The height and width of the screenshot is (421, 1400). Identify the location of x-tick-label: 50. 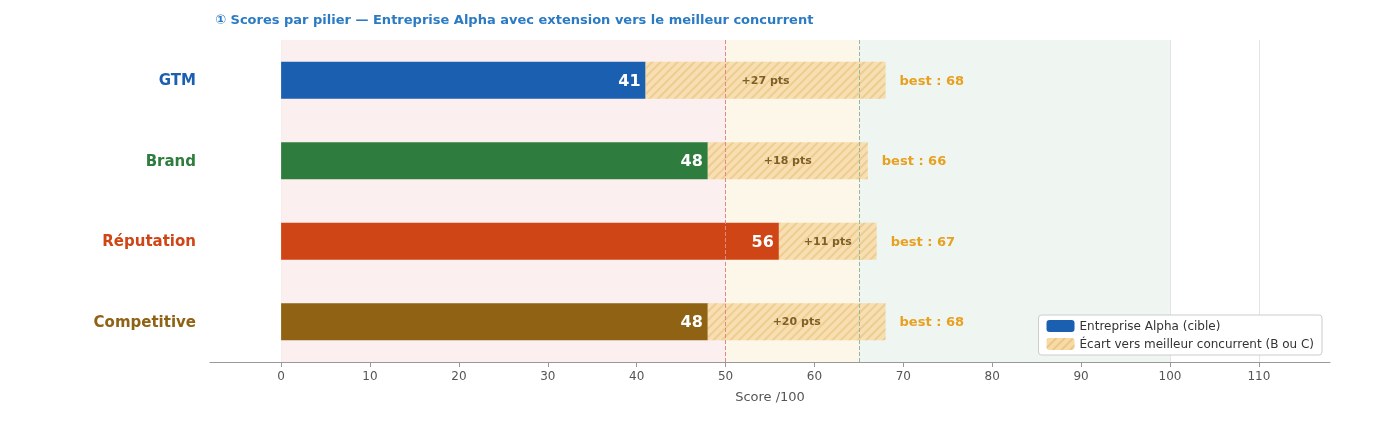
(725, 376).